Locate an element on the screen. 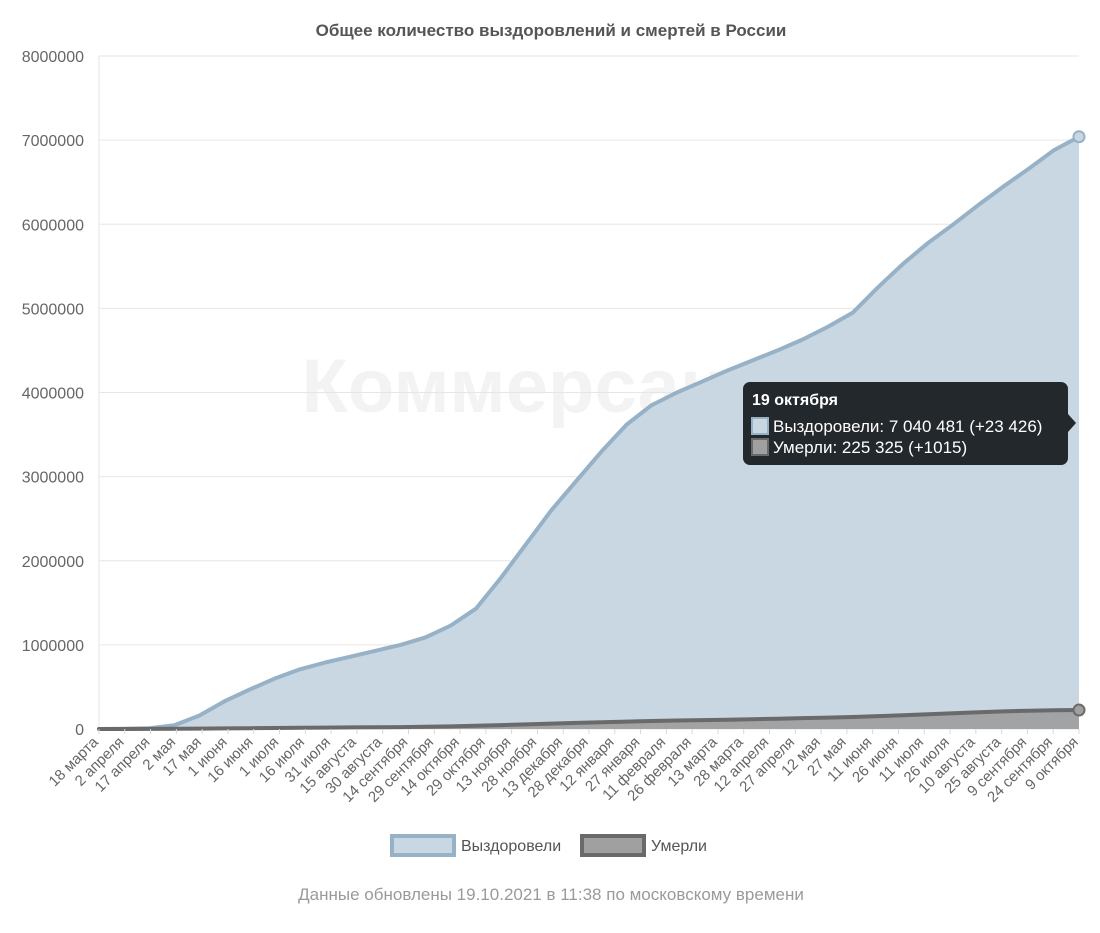 This screenshot has height=933, width=1100. tooltip-swatch-recovered is located at coordinates (760, 426).